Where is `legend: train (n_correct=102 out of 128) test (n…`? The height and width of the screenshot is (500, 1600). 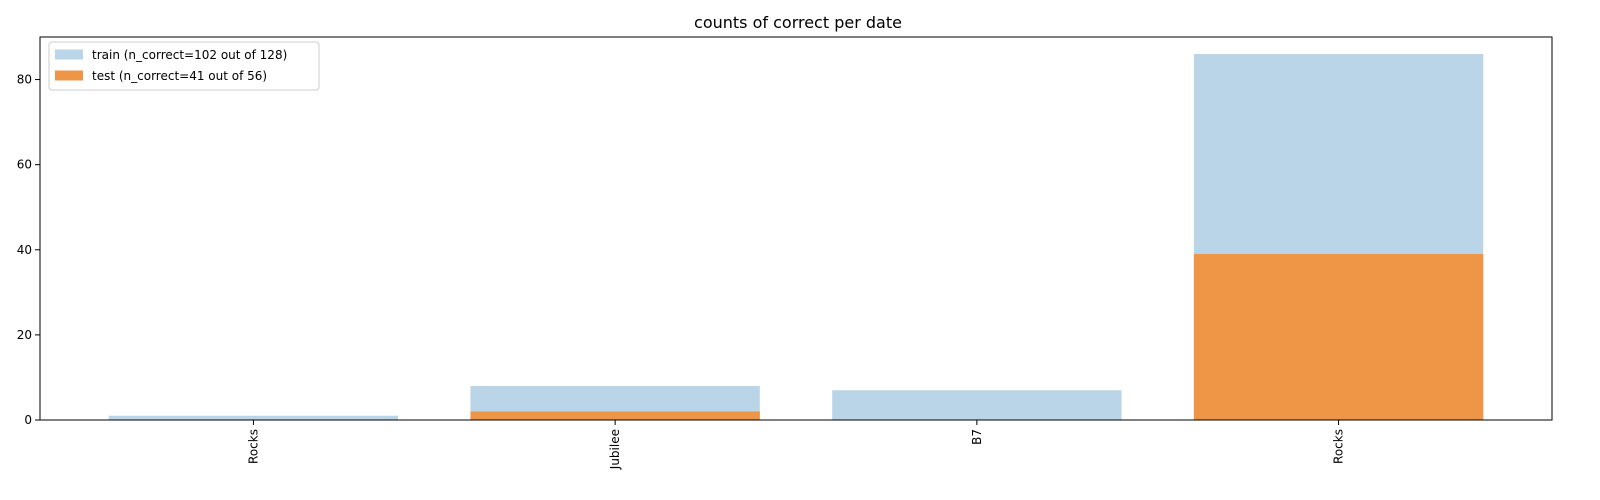 legend: train (n_correct=102 out of 128) test (n… is located at coordinates (184, 66).